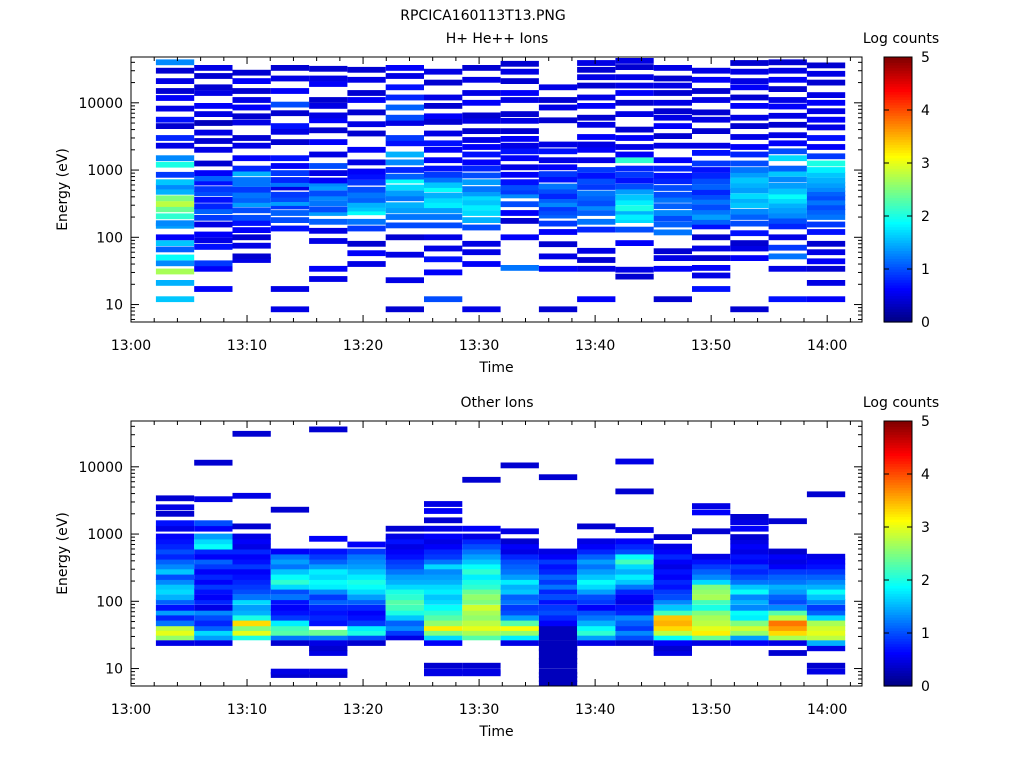  Describe the element at coordinates (105, 535) in the screenshot. I see `y-tick-label: 1000` at that location.